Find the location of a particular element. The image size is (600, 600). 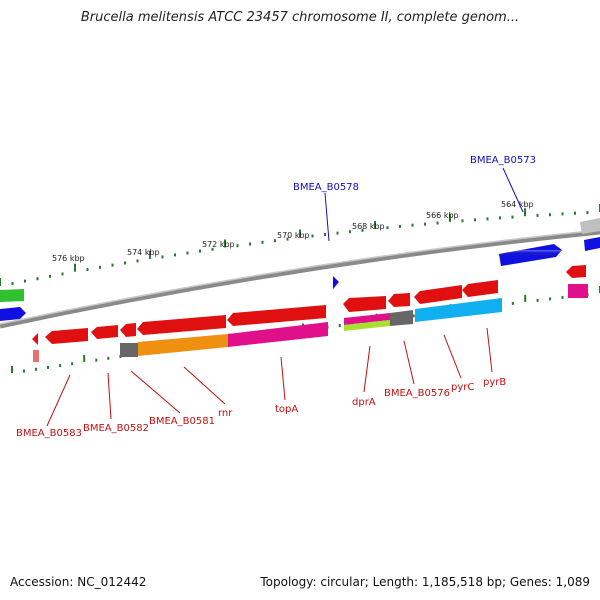

reverse-strand-genes is located at coordinates (310, 313).